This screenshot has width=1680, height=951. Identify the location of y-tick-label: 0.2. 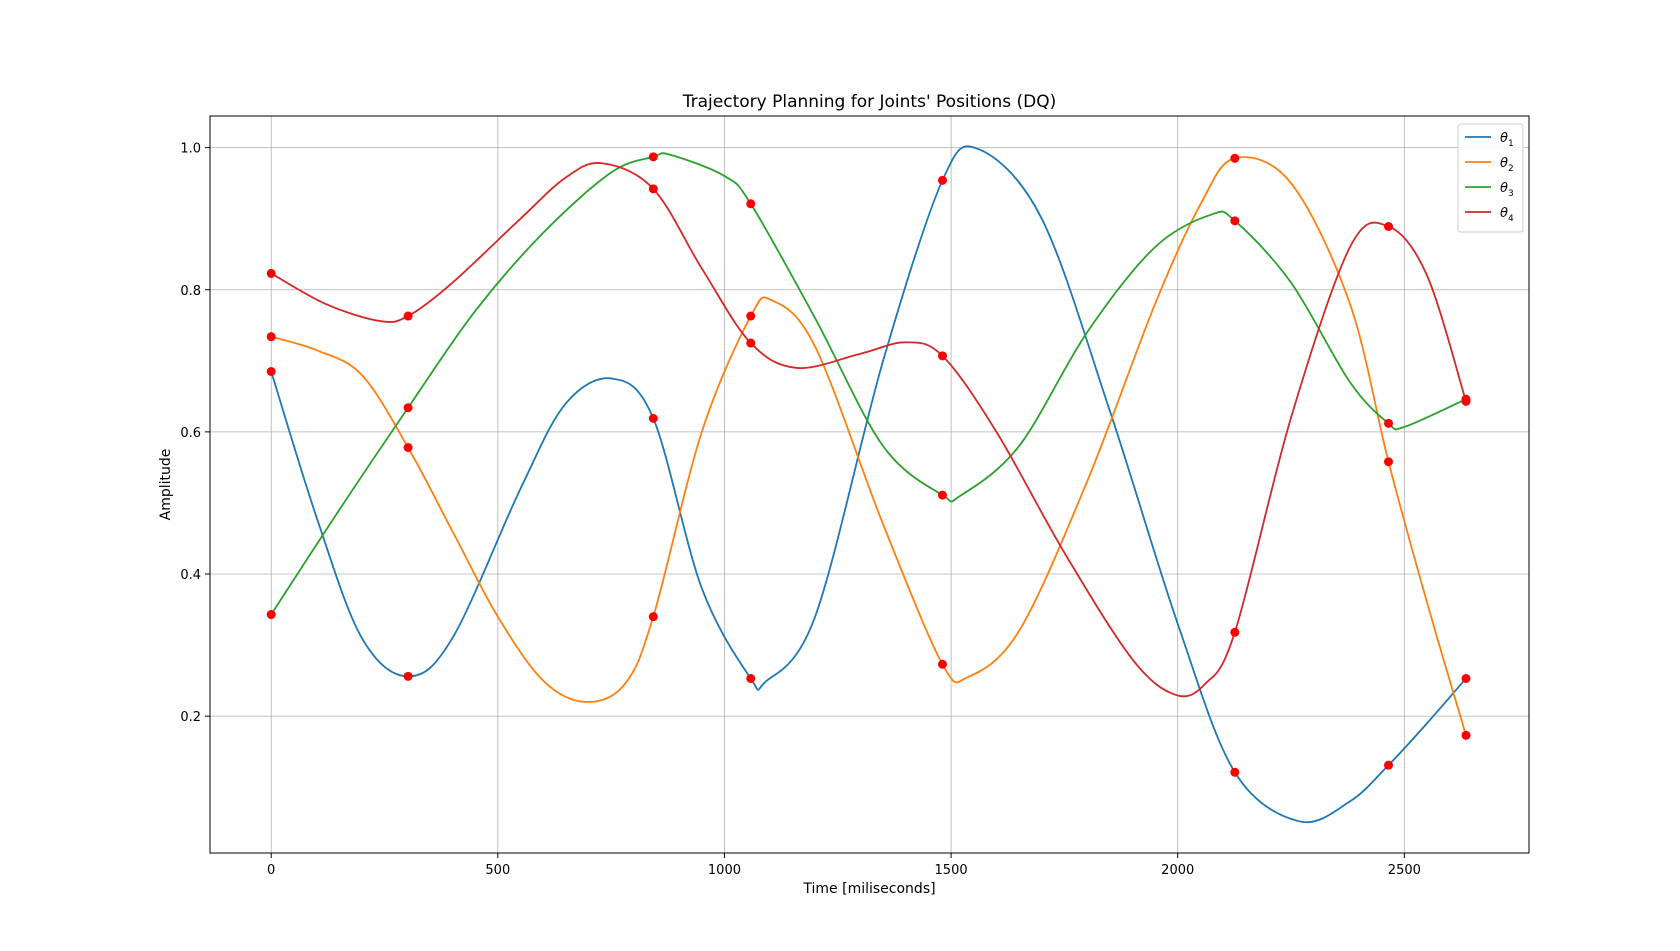
(190, 717).